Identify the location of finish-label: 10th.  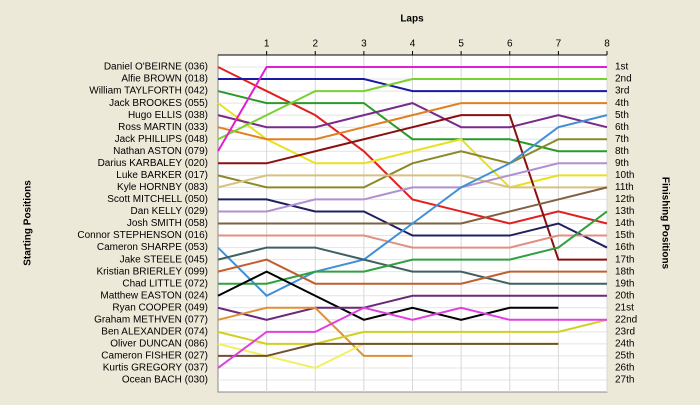
(624, 175).